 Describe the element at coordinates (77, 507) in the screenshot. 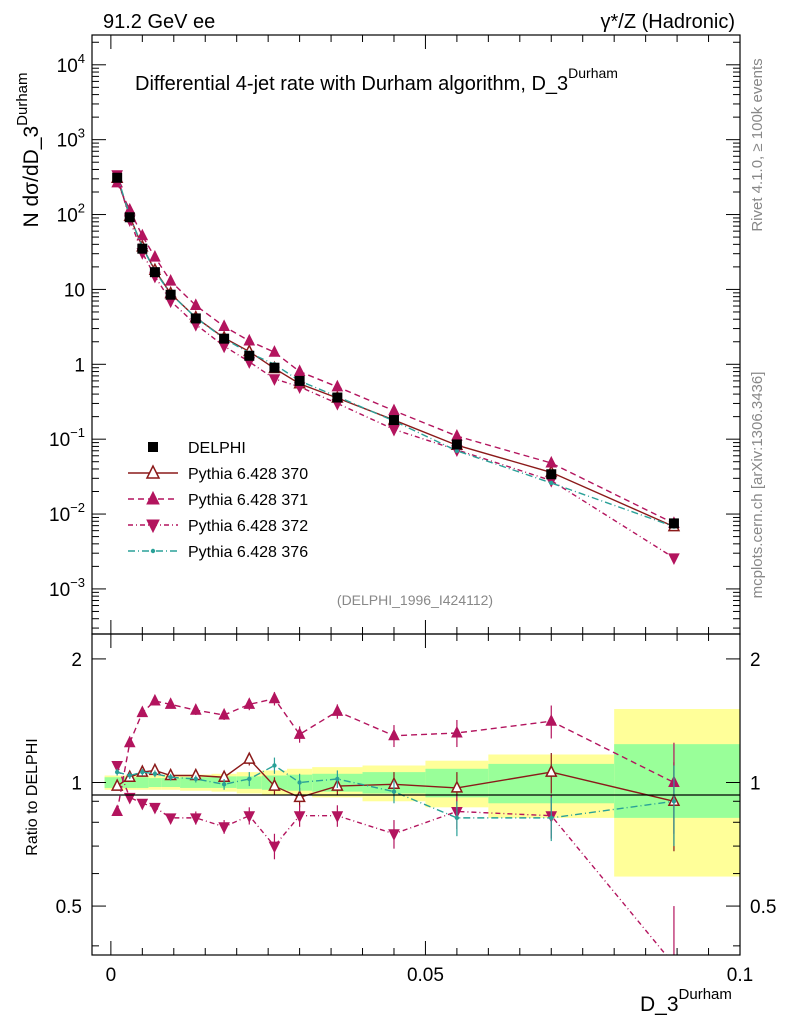

I see `y-tick-label-exp-1: −2` at that location.